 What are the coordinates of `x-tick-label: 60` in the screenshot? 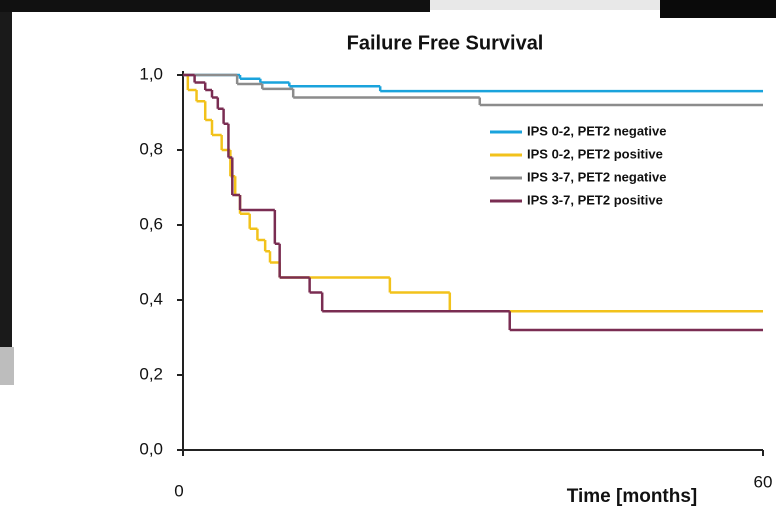 It's located at (763, 481).